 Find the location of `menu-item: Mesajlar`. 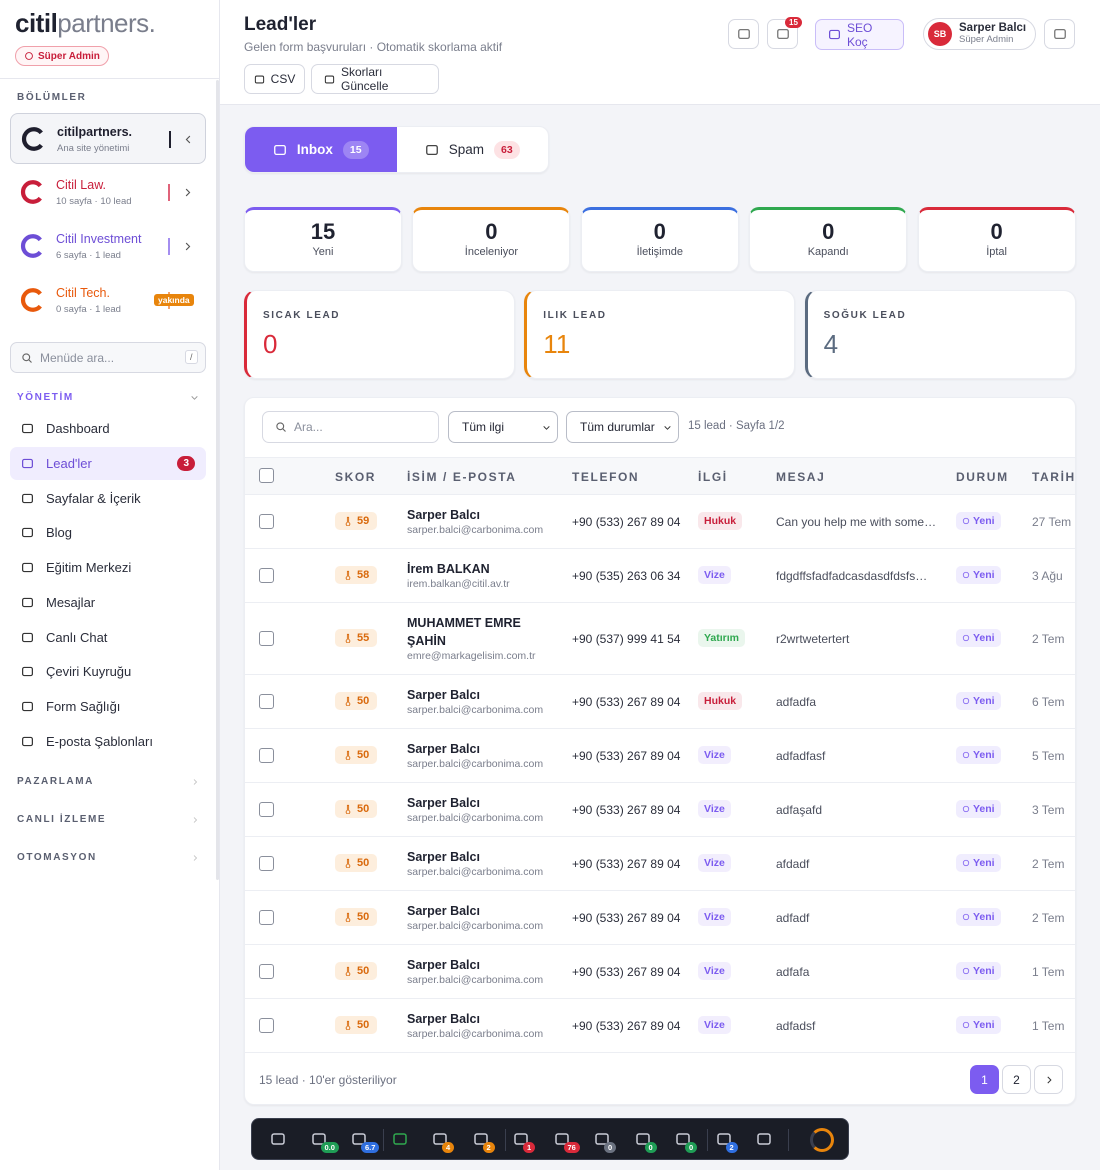

menu-item: Mesajlar is located at coordinates (108, 602).